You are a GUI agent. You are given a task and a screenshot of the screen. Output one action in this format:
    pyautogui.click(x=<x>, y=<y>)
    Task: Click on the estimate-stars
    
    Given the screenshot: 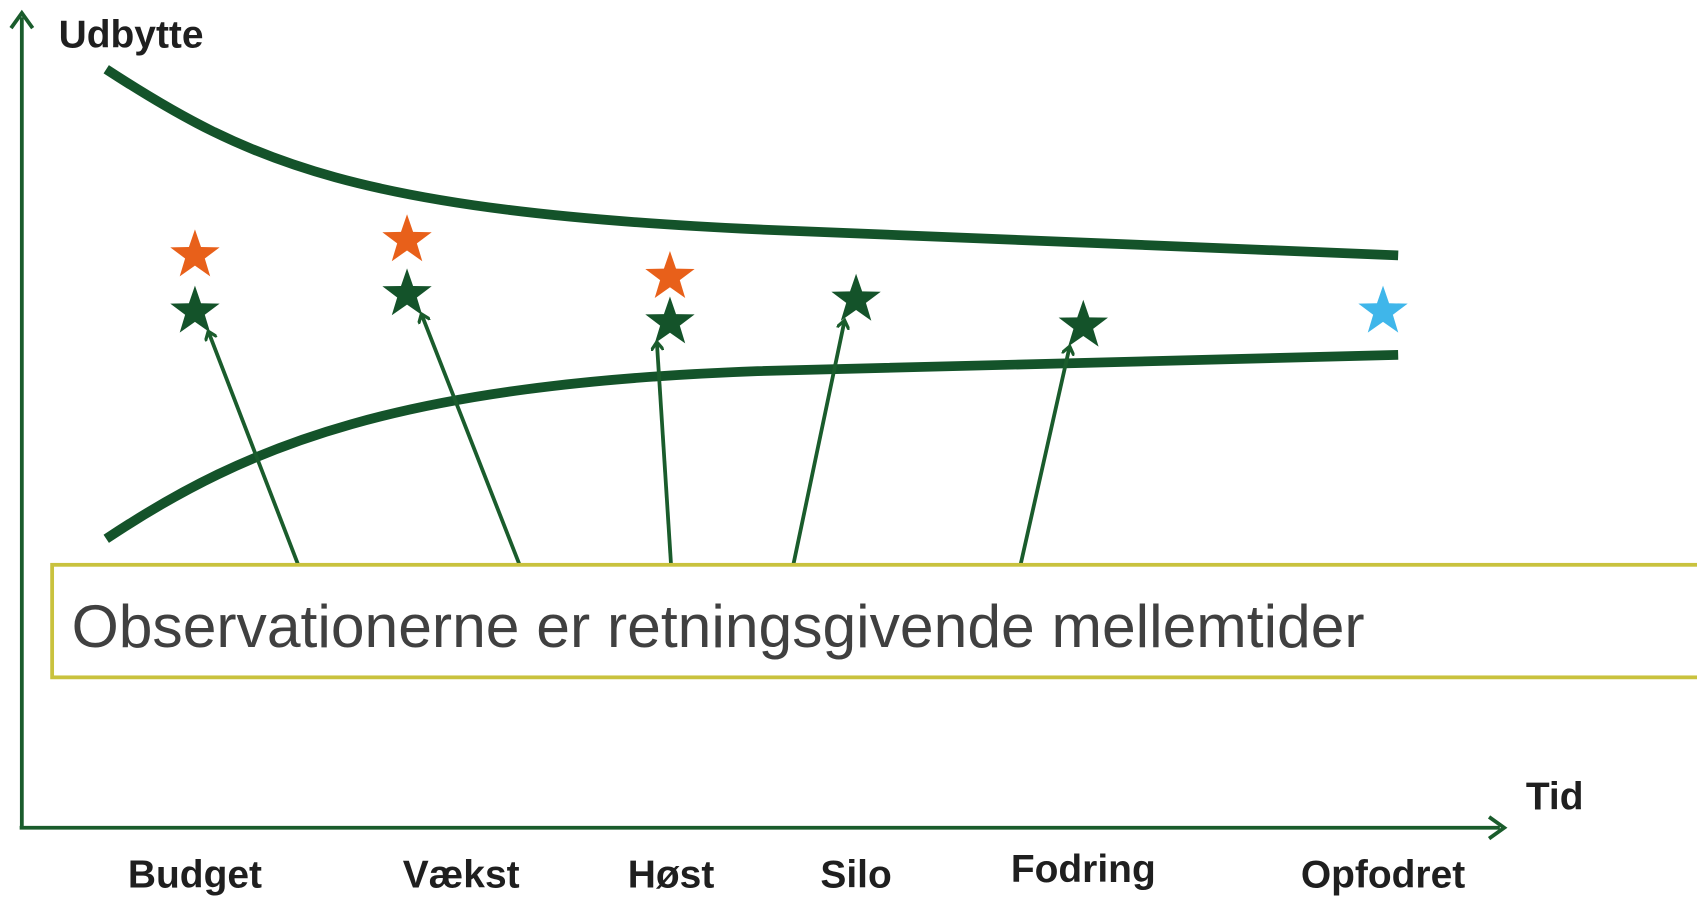 What is the action you would take?
    pyautogui.click(x=432, y=256)
    